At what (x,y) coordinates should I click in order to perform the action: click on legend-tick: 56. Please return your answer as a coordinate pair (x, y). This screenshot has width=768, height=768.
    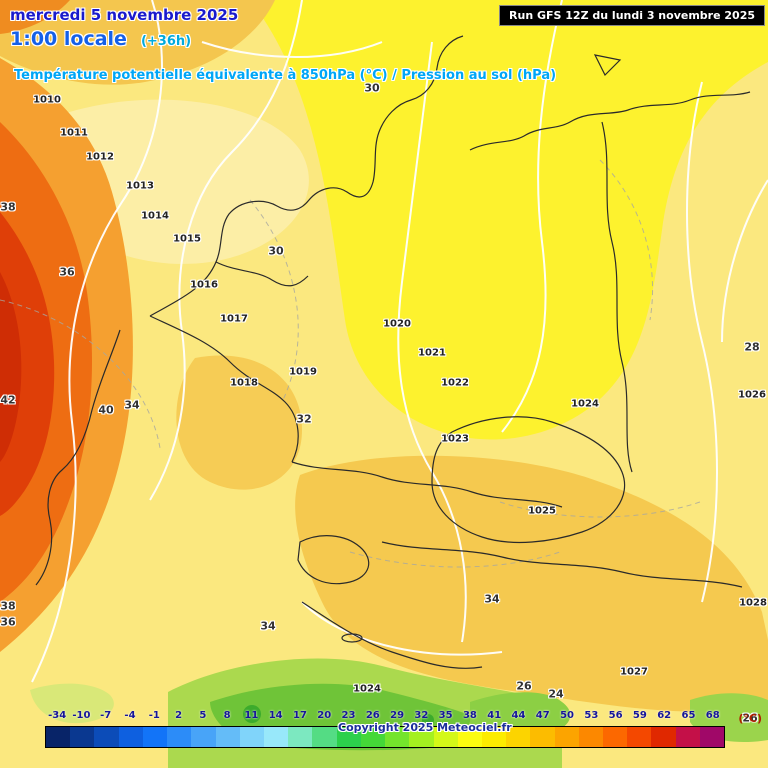
    Looking at the image, I should click on (615, 715).